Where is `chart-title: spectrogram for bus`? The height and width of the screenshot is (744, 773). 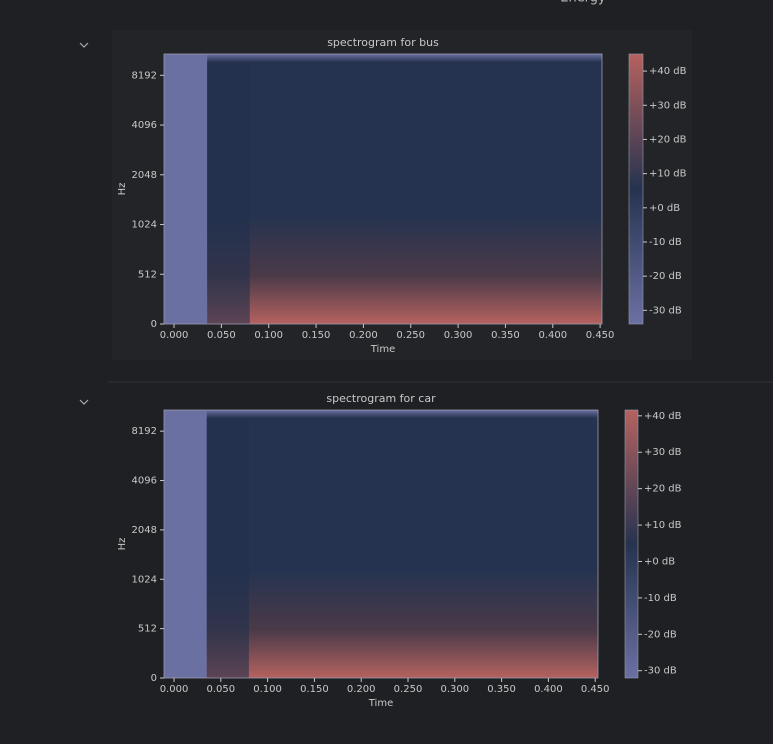 chart-title: spectrogram for bus is located at coordinates (383, 42).